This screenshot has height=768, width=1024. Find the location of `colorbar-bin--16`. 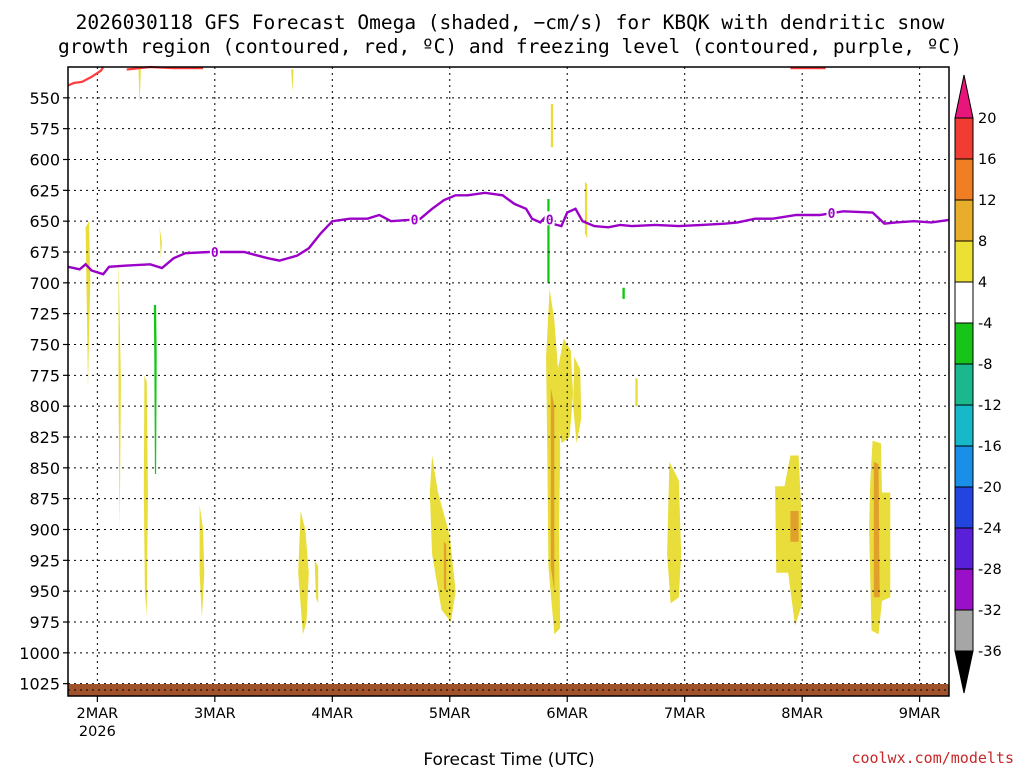

colorbar-bin--16 is located at coordinates (964, 425).